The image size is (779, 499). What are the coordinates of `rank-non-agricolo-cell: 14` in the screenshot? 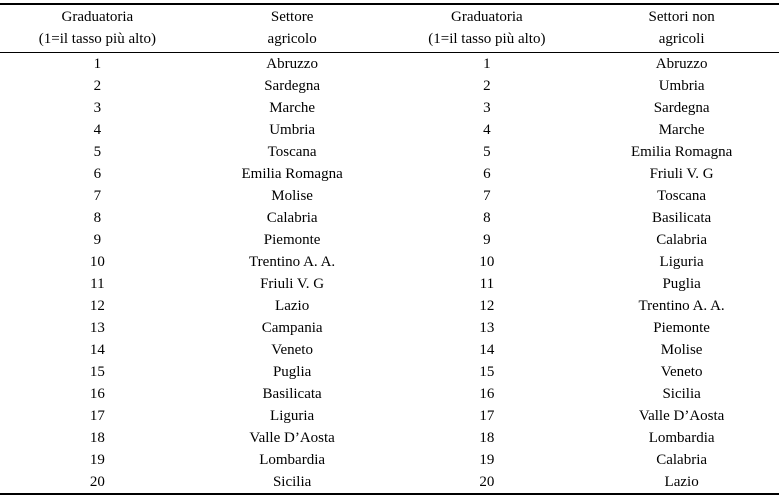 It's located at (487, 350).